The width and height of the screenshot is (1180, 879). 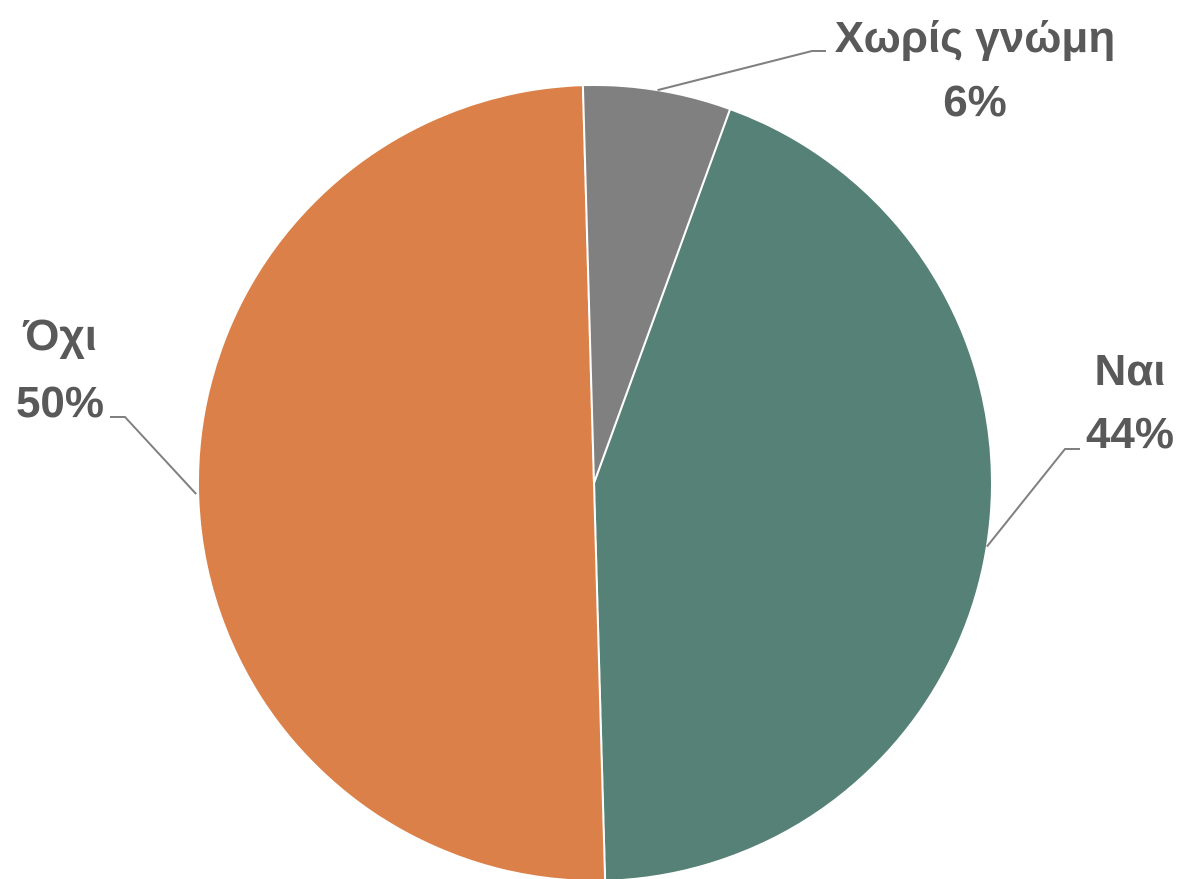 I want to click on slice-percent-label: 50%, so click(x=60, y=402).